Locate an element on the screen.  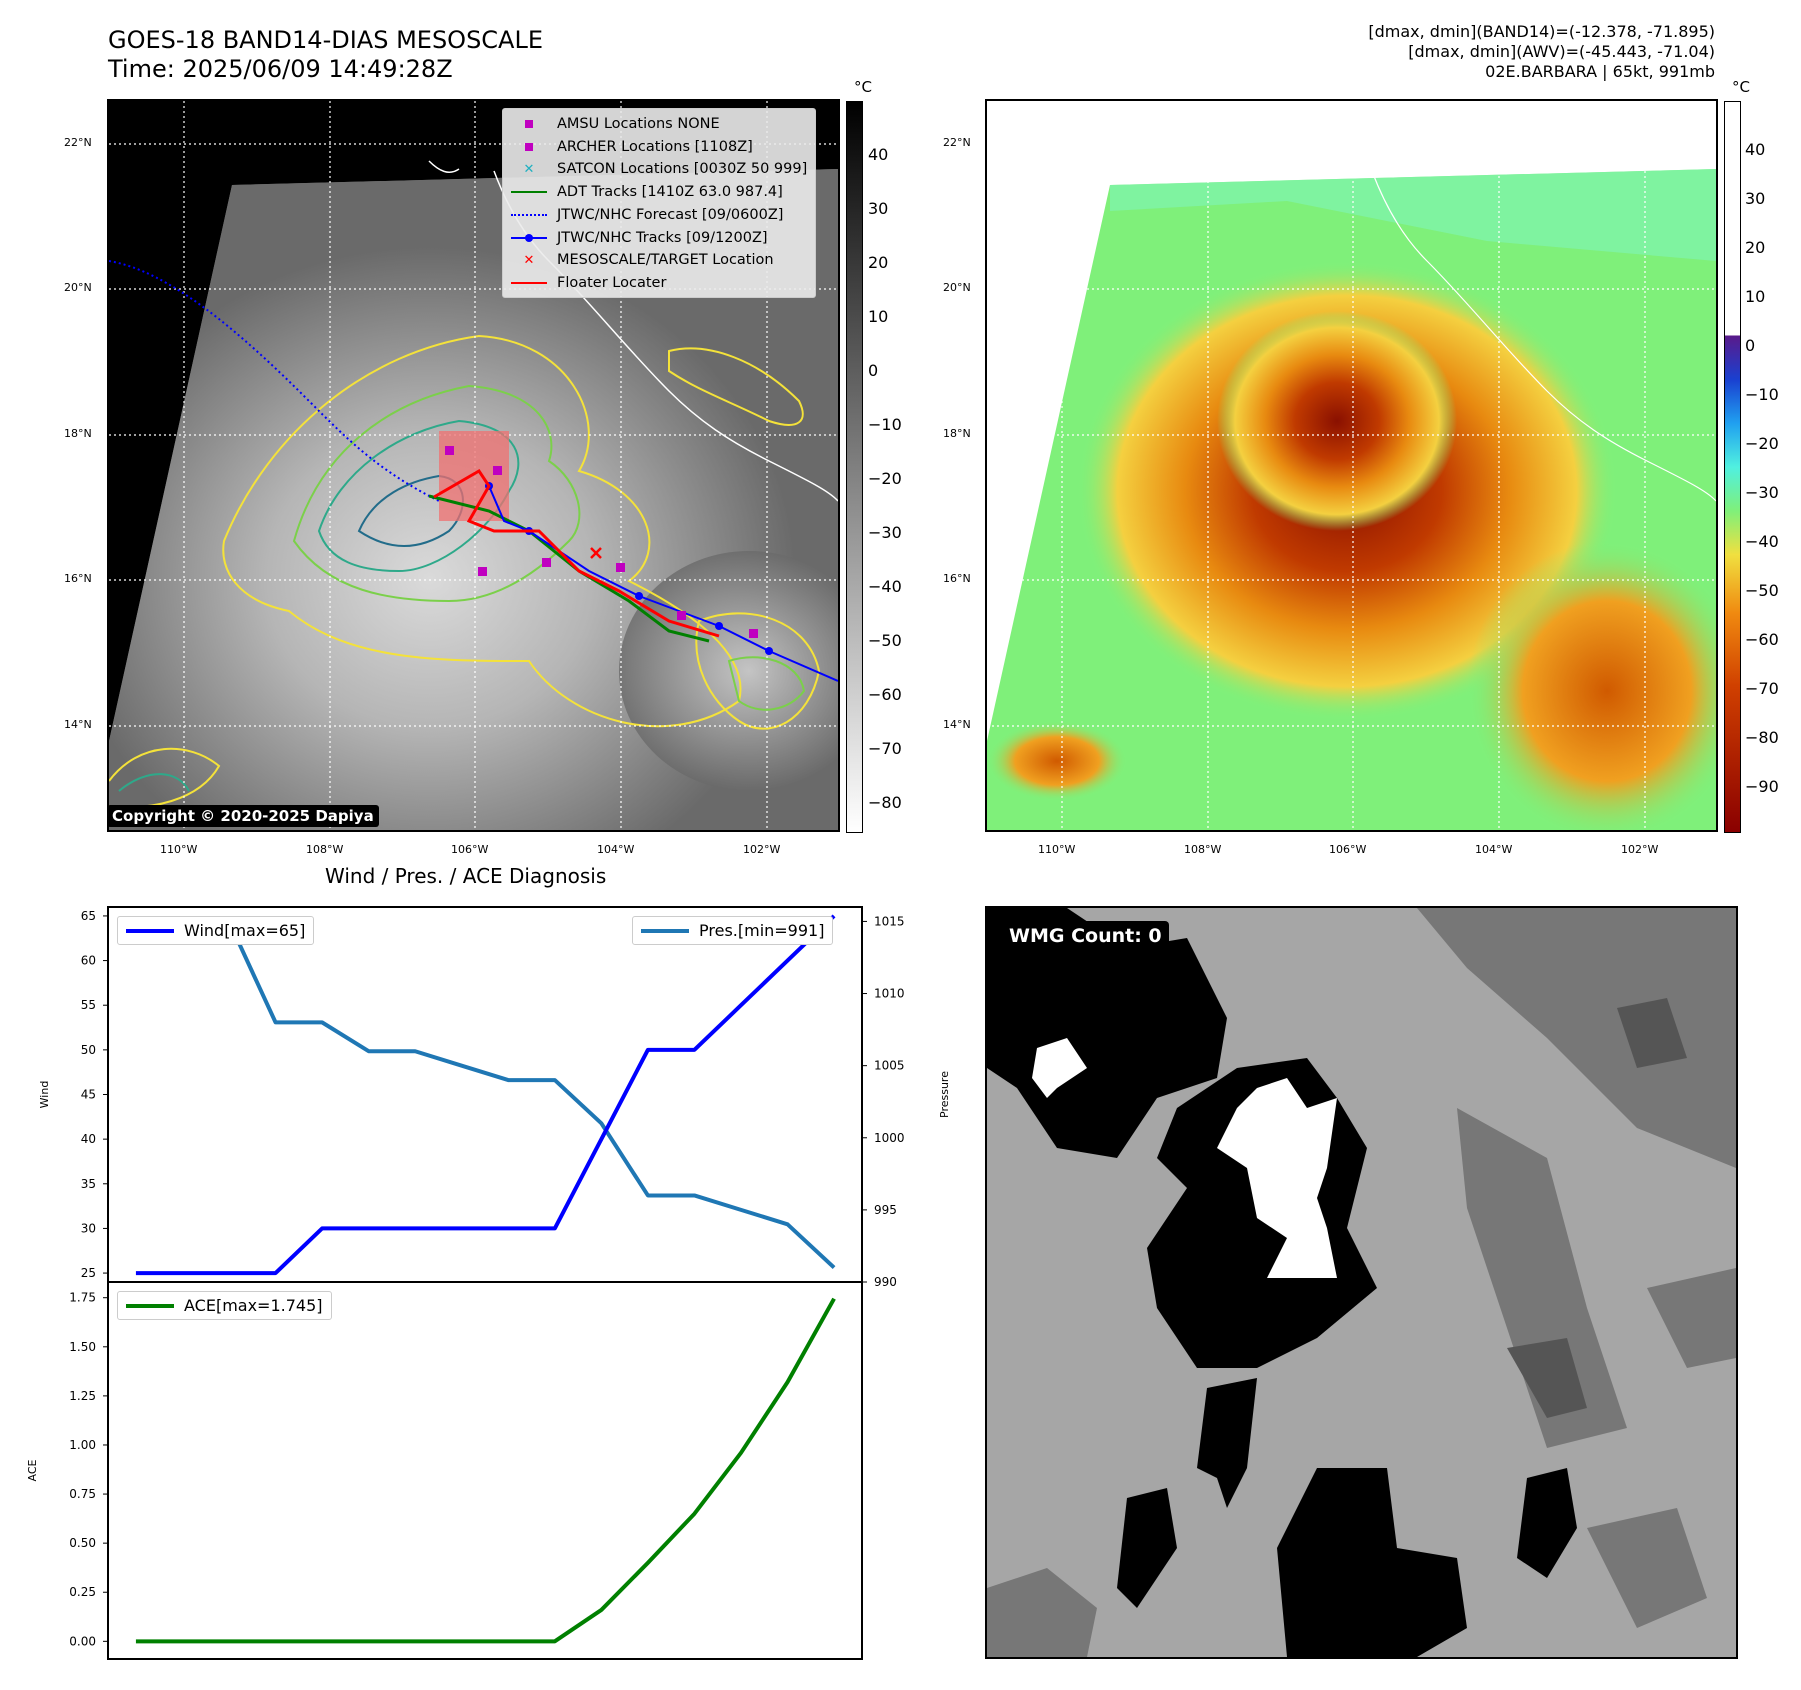
copyright-badge: Copyright © 2020-2025 Dapiya is located at coordinates (243, 816).